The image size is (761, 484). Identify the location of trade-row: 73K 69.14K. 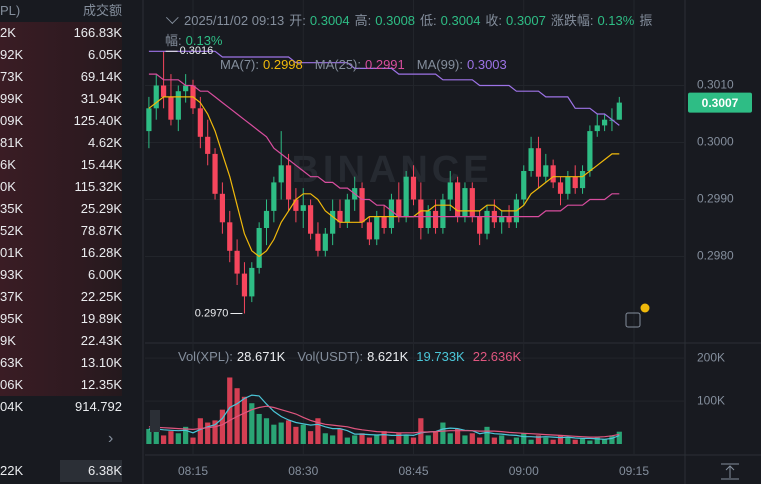
(61, 77).